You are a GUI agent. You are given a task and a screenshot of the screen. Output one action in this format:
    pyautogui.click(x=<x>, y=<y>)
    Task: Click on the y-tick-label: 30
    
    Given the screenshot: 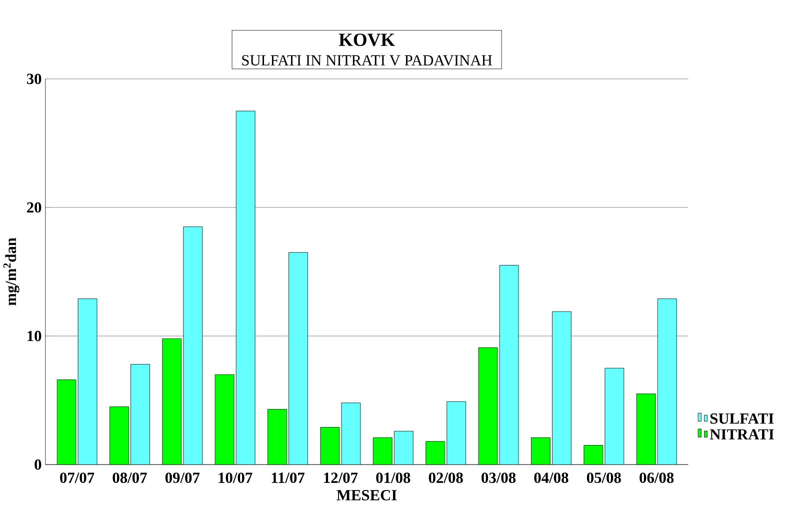 What is the action you would take?
    pyautogui.click(x=34, y=79)
    